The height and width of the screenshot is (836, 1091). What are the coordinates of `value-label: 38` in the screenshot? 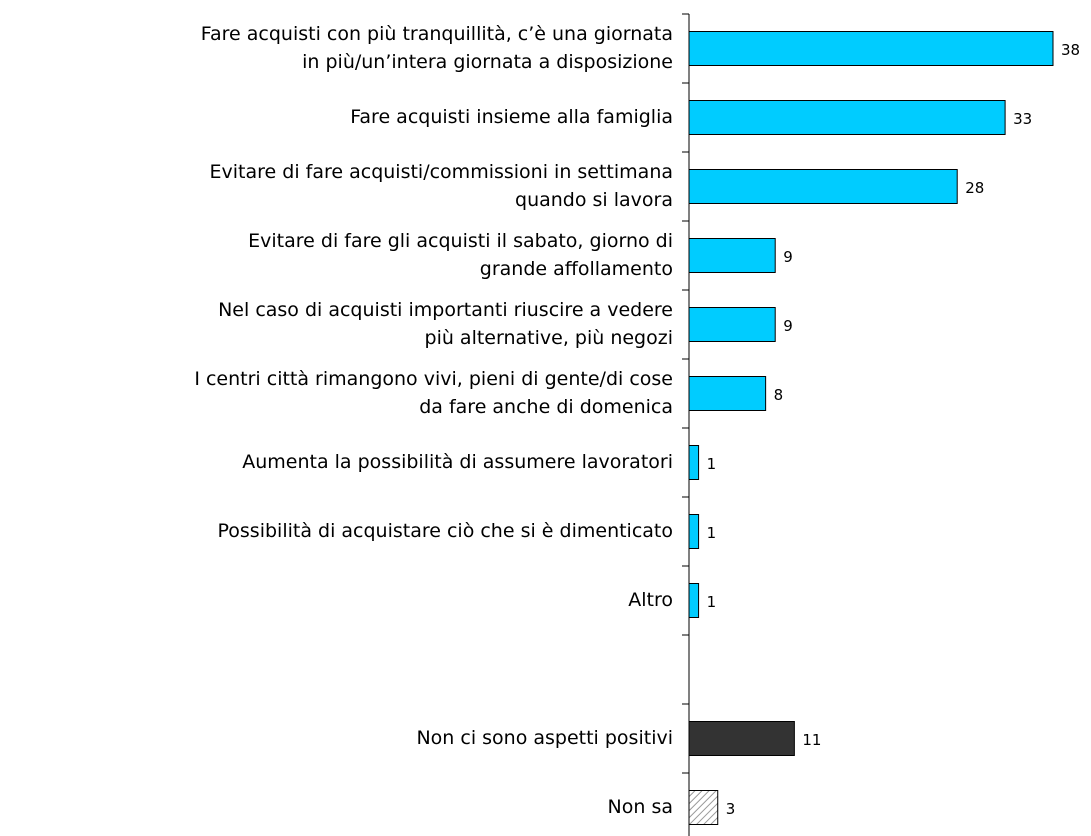 It's located at (1070, 50).